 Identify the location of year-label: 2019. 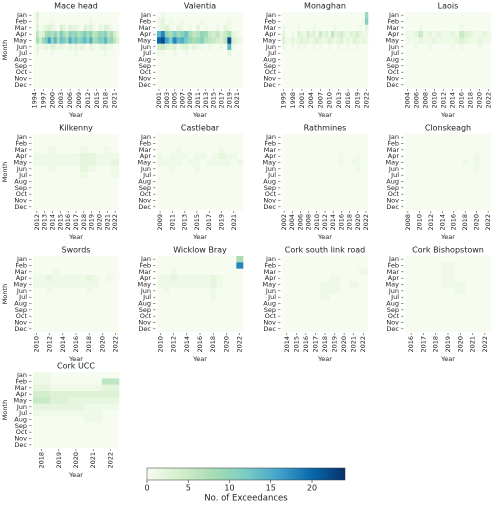
(59, 460).